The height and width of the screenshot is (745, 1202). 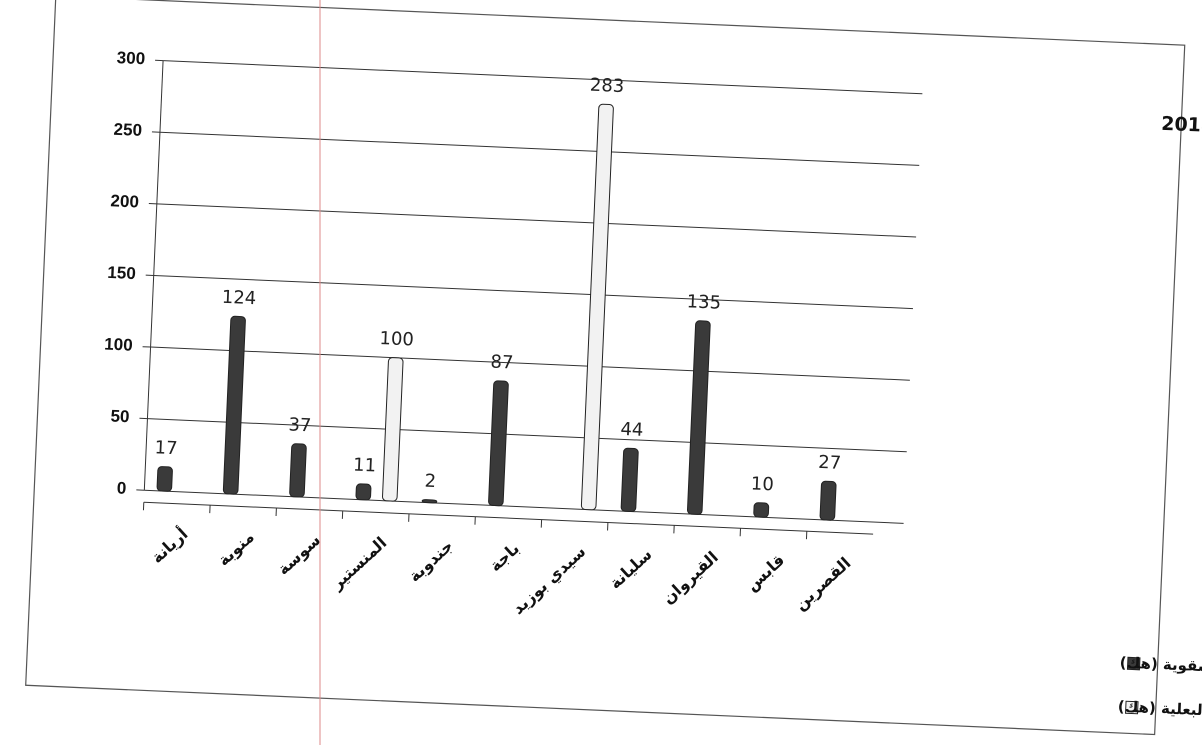 I want to click on y-tick-label: 250, so click(x=127, y=130).